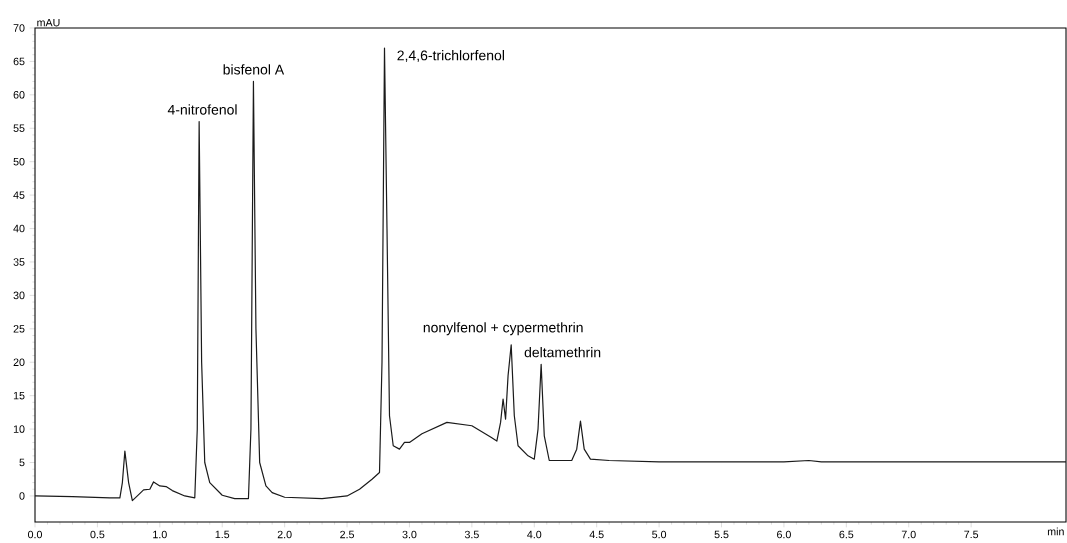 The image size is (1067, 543). What do you see at coordinates (471, 534) in the screenshot?
I see `x-tick-label: 3.5` at bounding box center [471, 534].